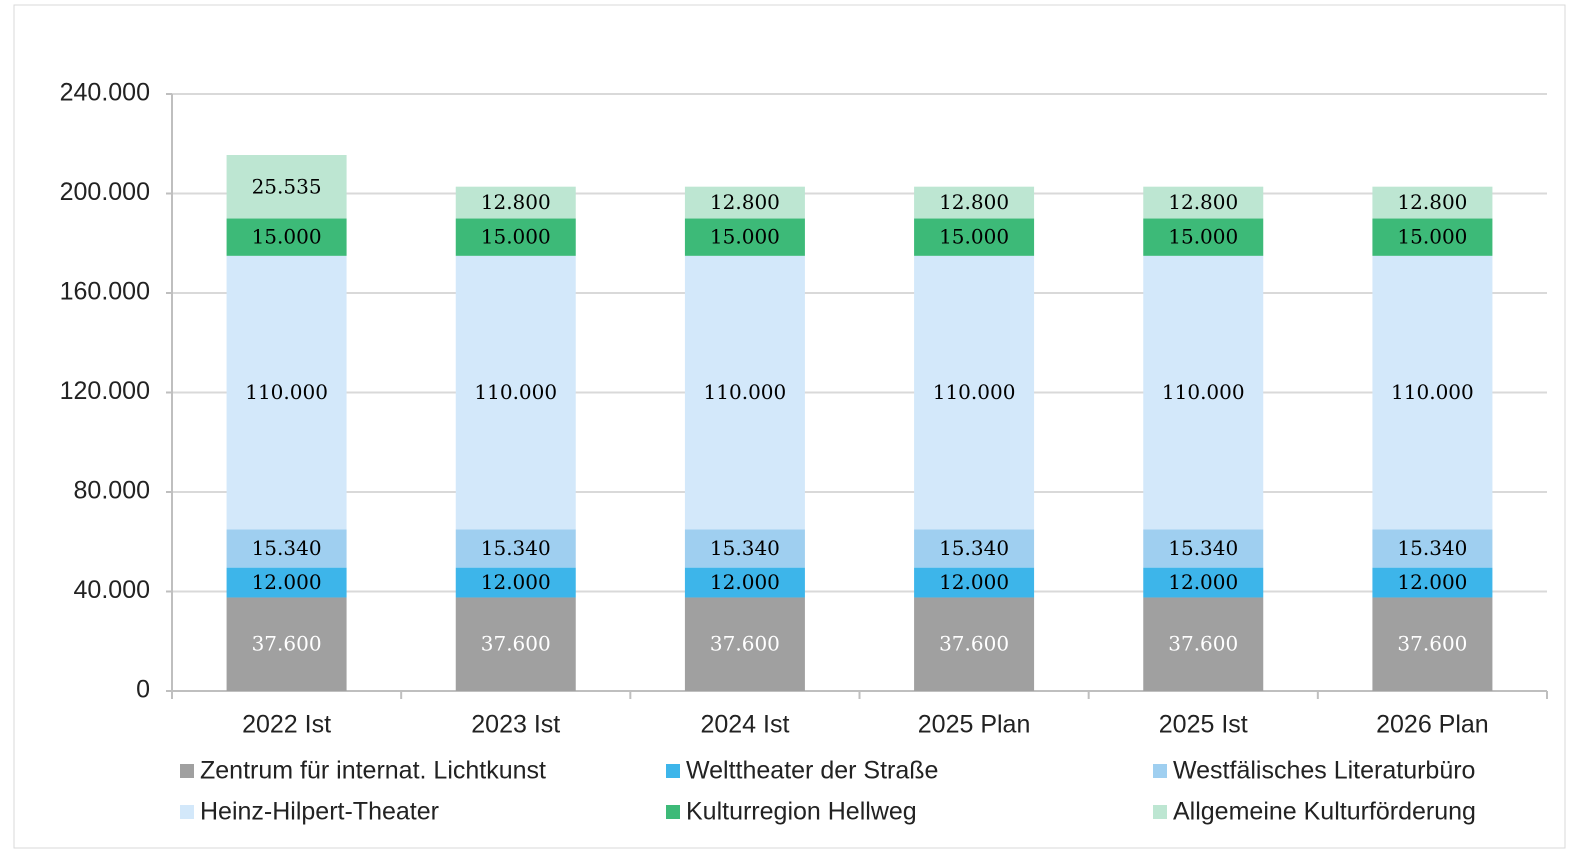  Describe the element at coordinates (801, 812) in the screenshot. I see `legend-label: Kulturregion Hellweg` at that location.